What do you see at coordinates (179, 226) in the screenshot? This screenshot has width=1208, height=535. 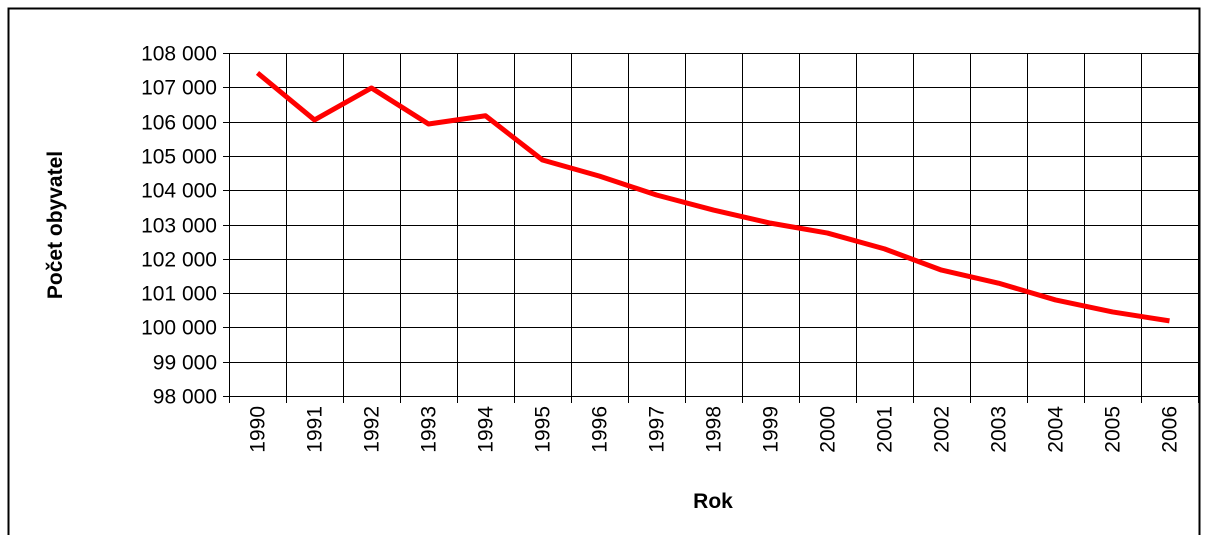 I see `y-tick-label: 103 000` at bounding box center [179, 226].